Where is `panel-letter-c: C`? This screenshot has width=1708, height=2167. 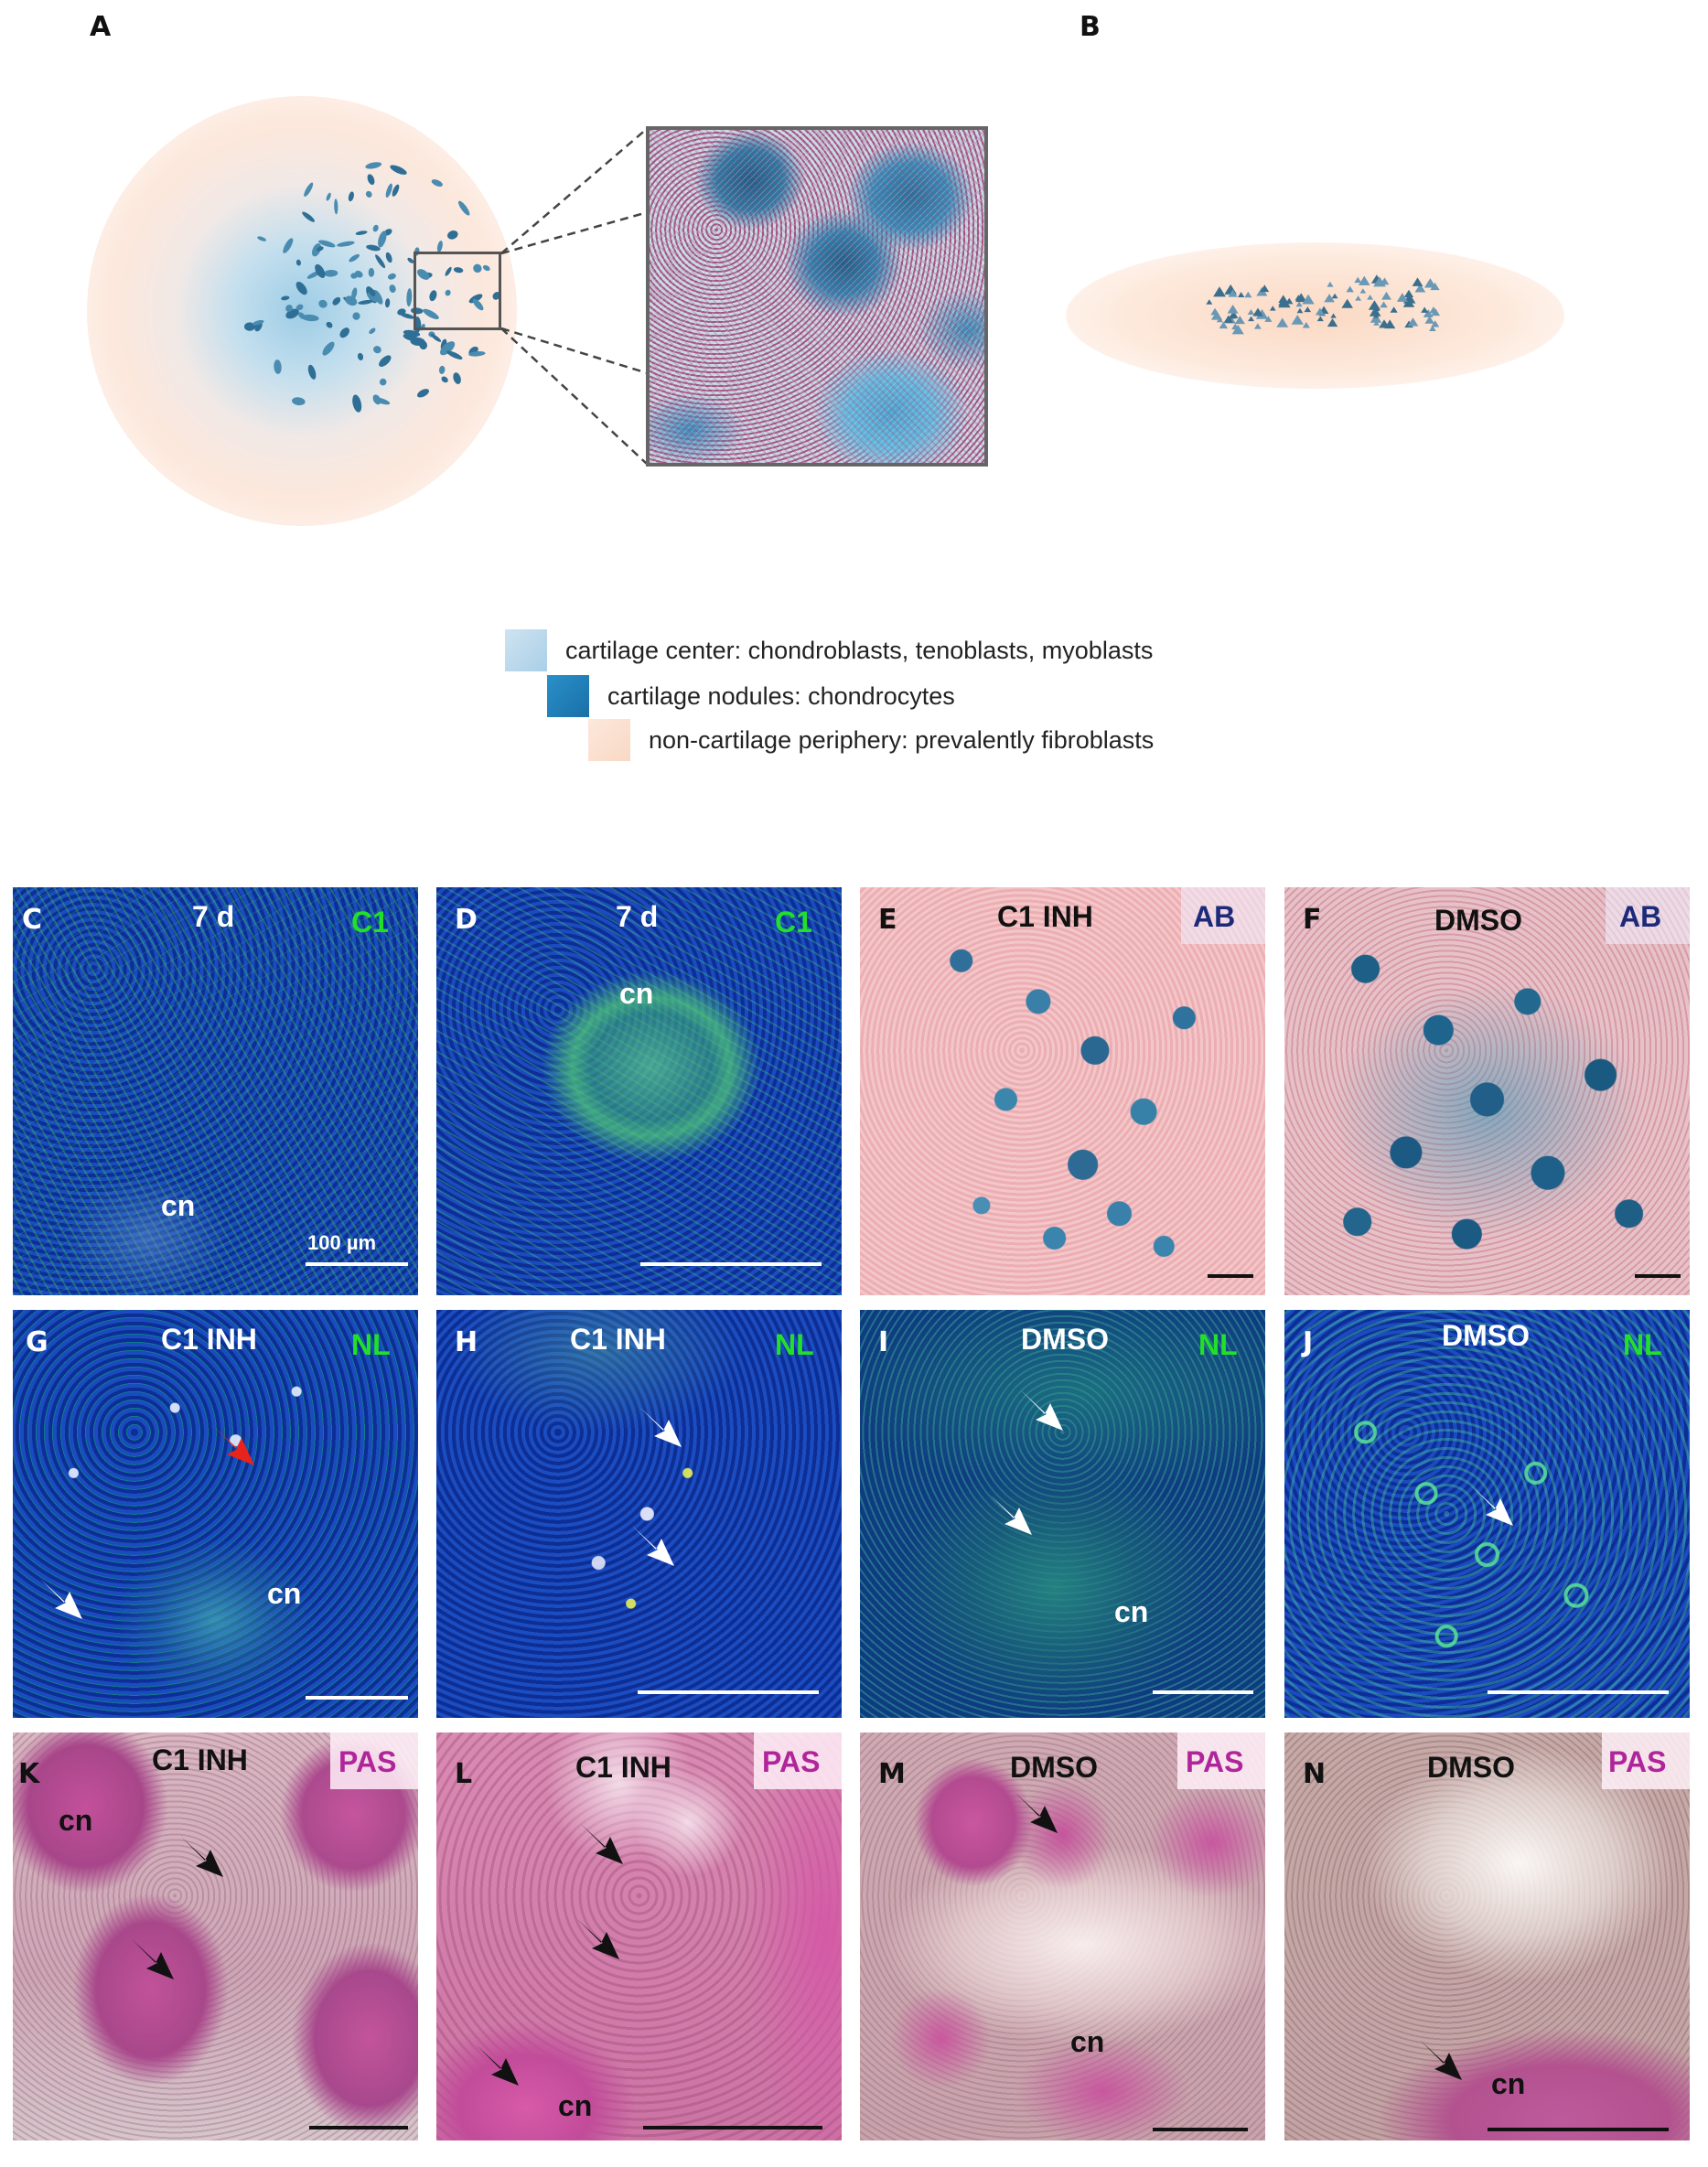 panel-letter-c: C is located at coordinates (32, 920).